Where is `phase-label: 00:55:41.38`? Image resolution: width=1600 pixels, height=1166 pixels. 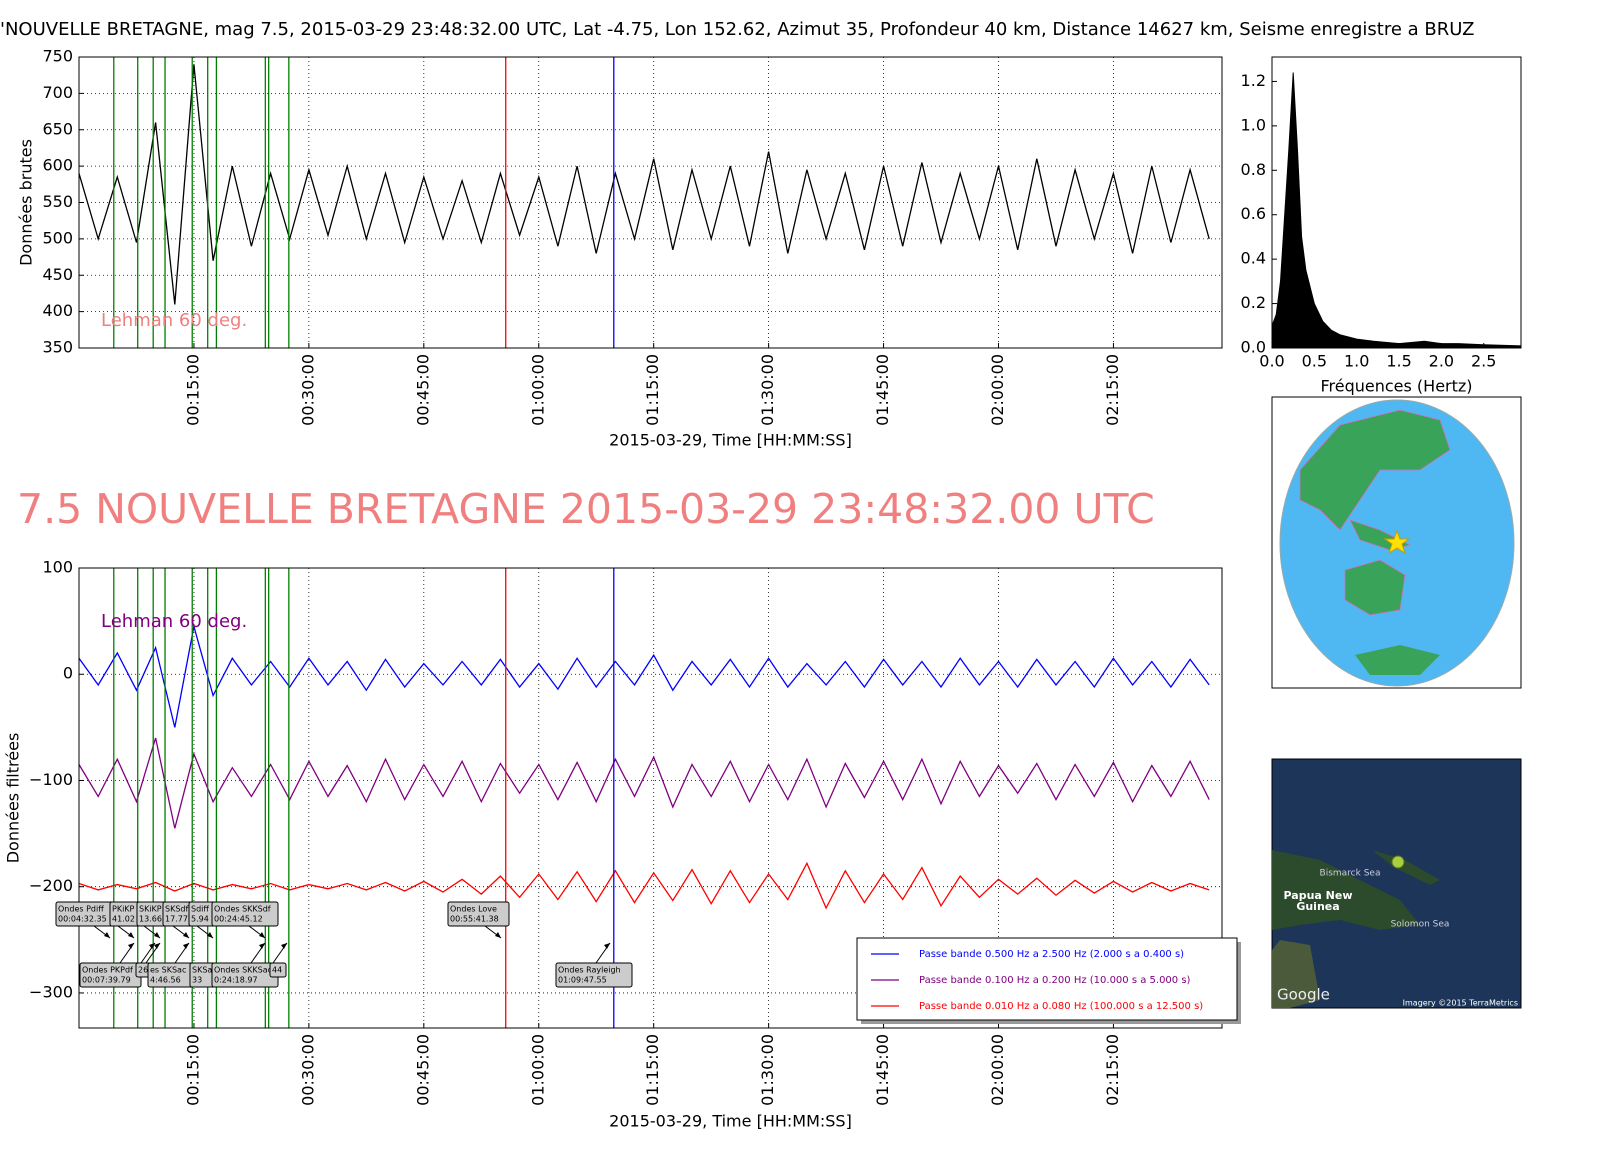 phase-label: 00:55:41.38 is located at coordinates (474, 919).